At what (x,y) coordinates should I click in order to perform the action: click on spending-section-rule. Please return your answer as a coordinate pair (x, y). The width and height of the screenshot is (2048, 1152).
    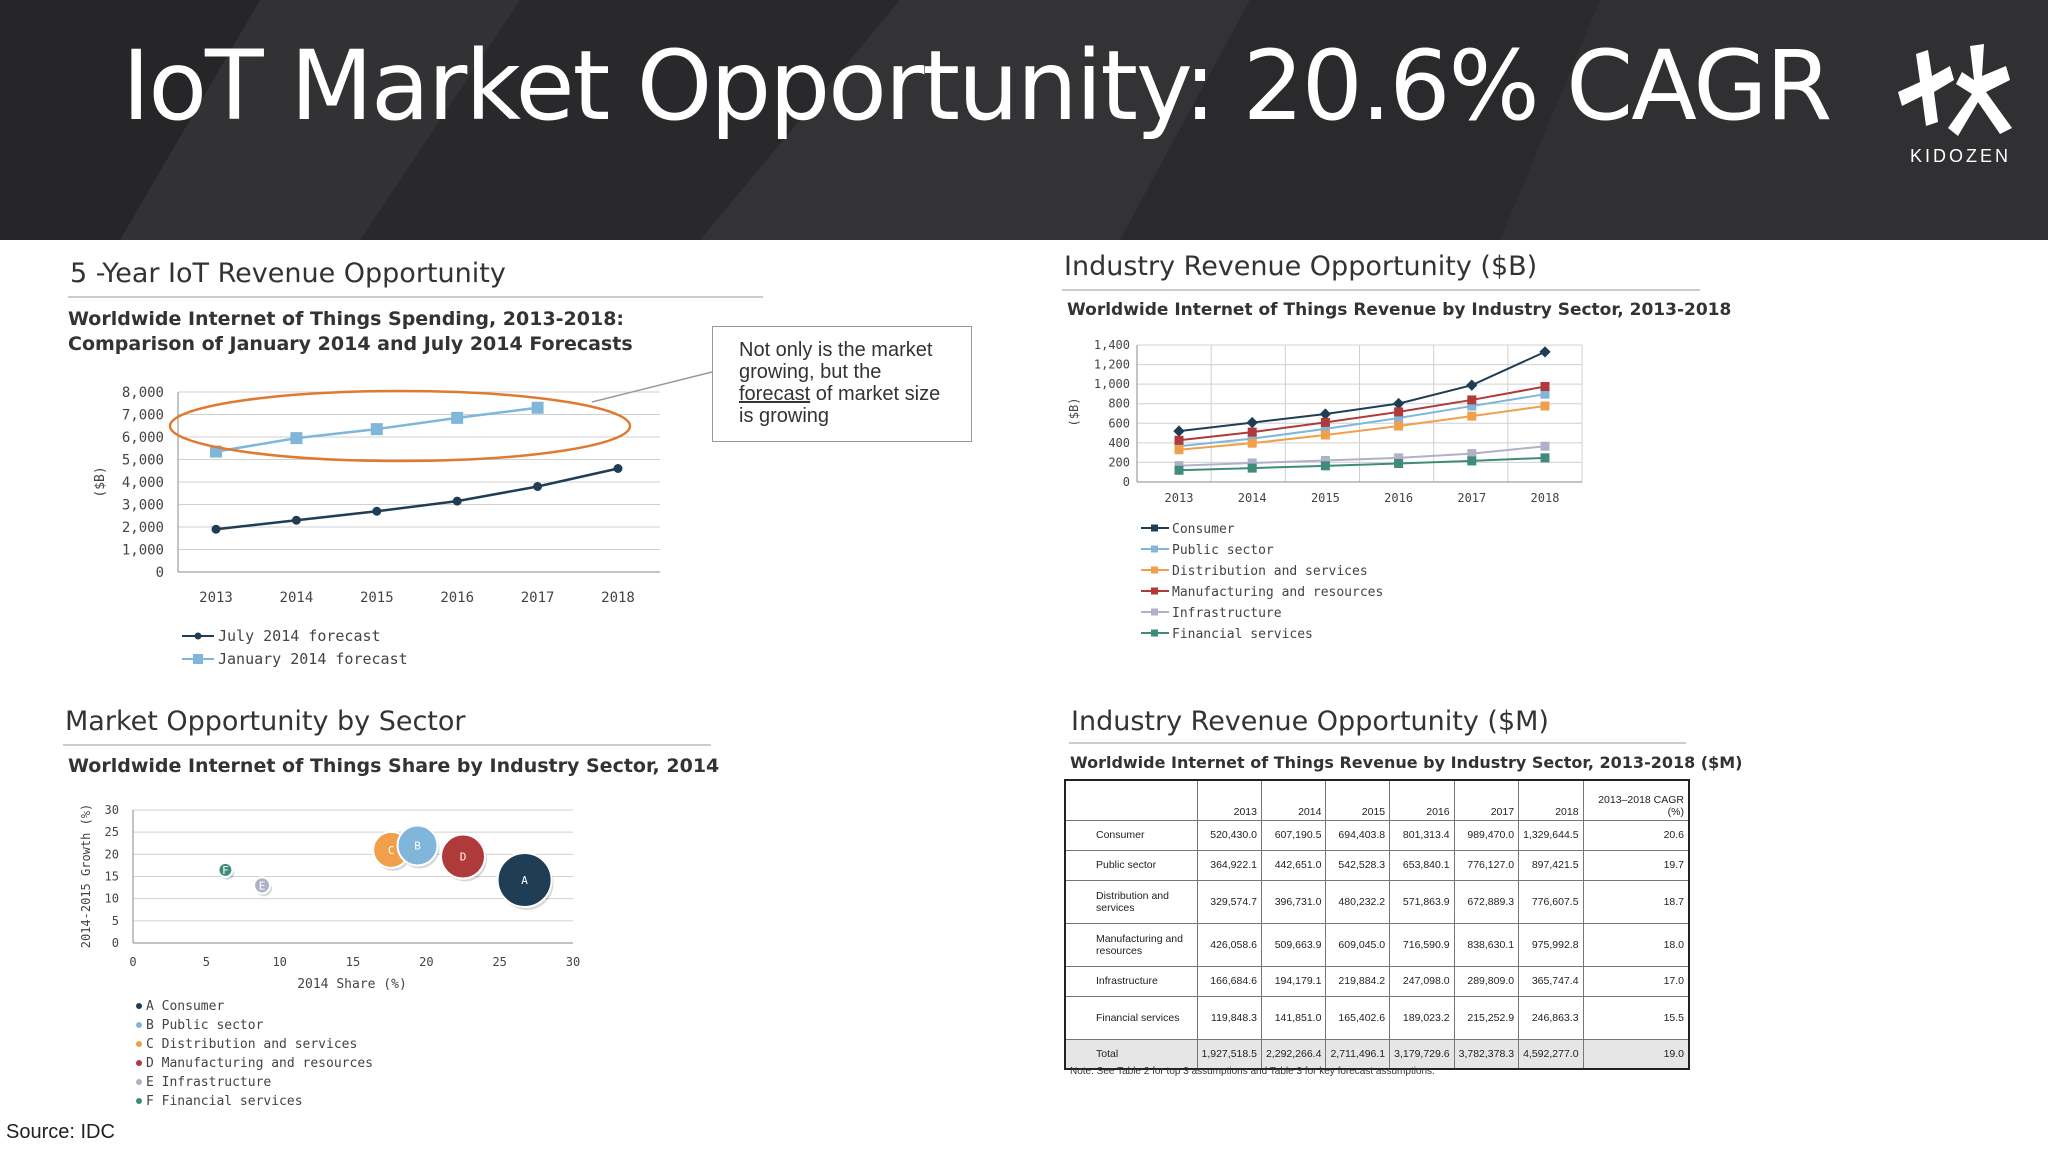
    Looking at the image, I should click on (415, 297).